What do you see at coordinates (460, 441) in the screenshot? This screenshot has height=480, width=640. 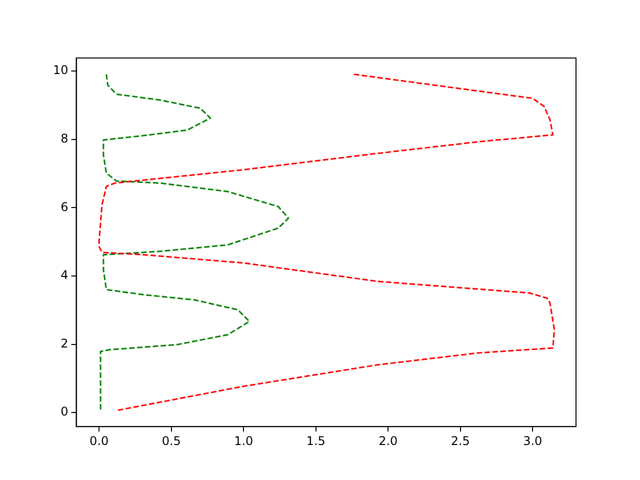 I see `x-tick-label: 2.5` at bounding box center [460, 441].